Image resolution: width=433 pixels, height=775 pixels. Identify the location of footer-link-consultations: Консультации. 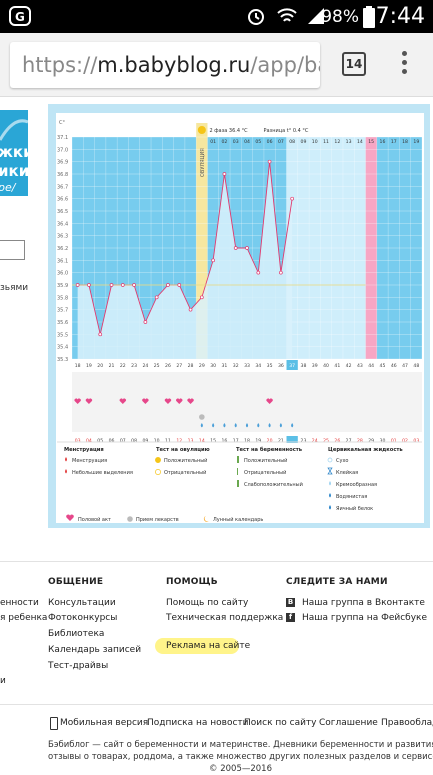
(82, 603).